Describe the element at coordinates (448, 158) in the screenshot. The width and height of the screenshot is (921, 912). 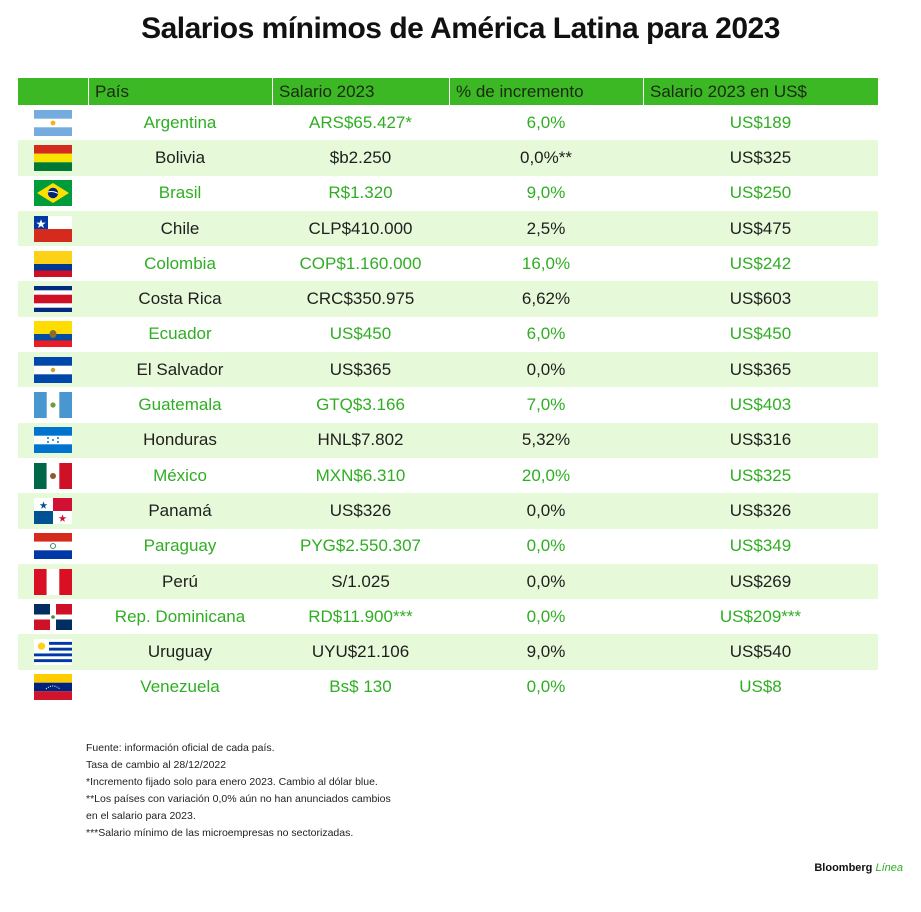
I see `table-row: Bolivia $b2.250 0,0%** US$325` at that location.